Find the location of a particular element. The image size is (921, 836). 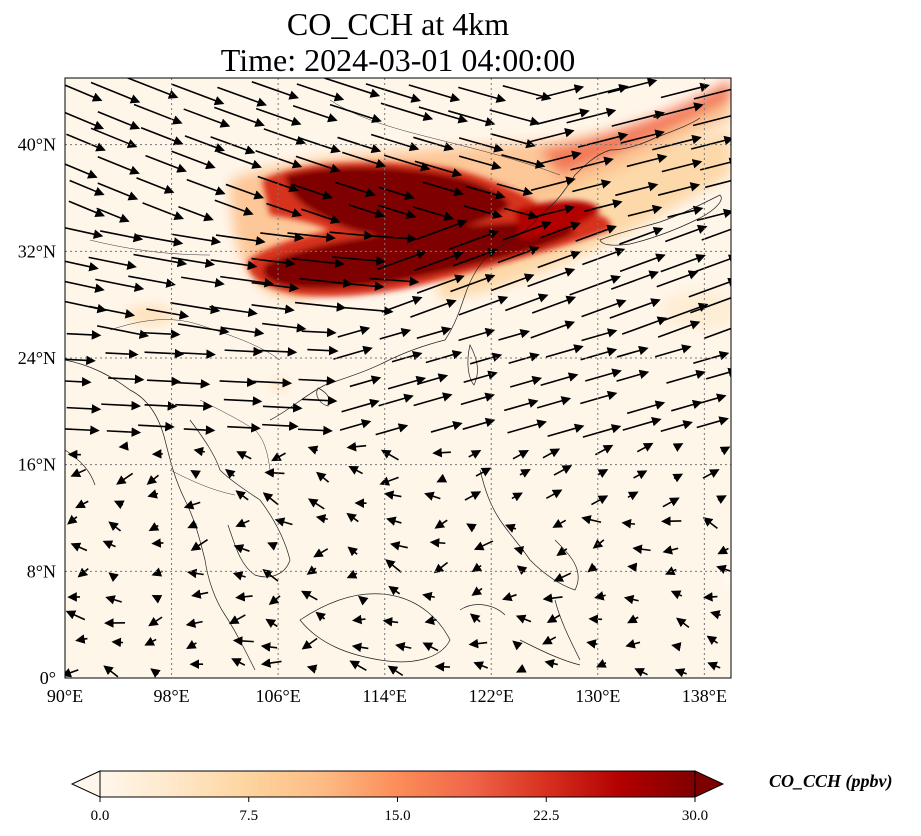

lon-tick-label: 122°E is located at coordinates (491, 696).